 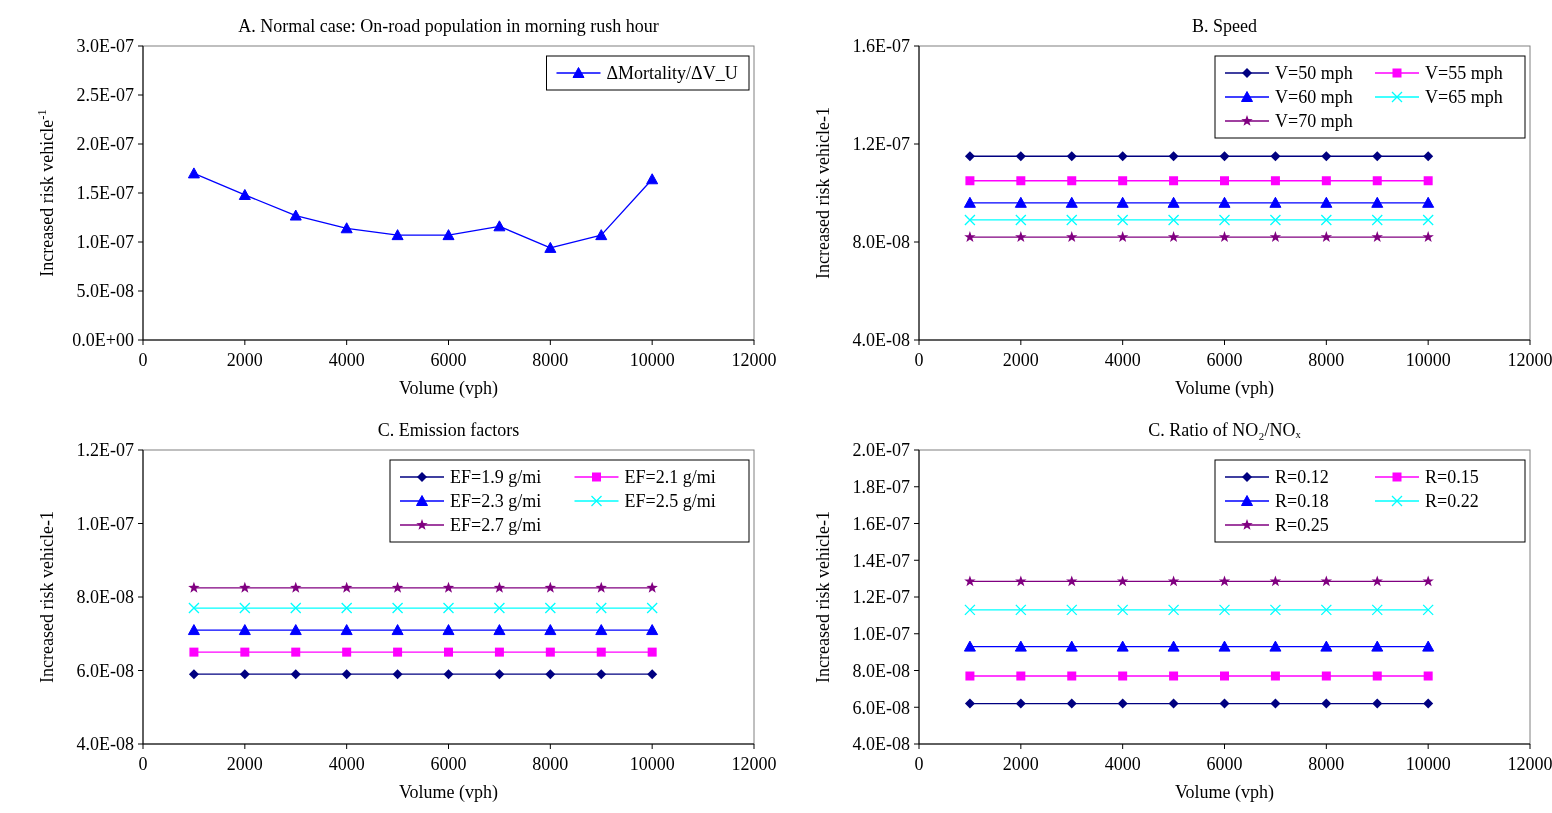 What do you see at coordinates (1224, 26) in the screenshot?
I see `chart-title: B. Speed` at bounding box center [1224, 26].